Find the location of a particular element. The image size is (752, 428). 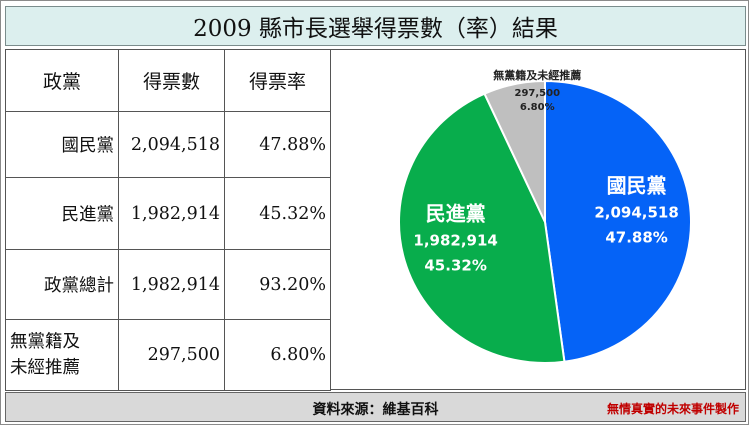

table-header-row: 政黨 得票數 得票率 is located at coordinates (168, 80).